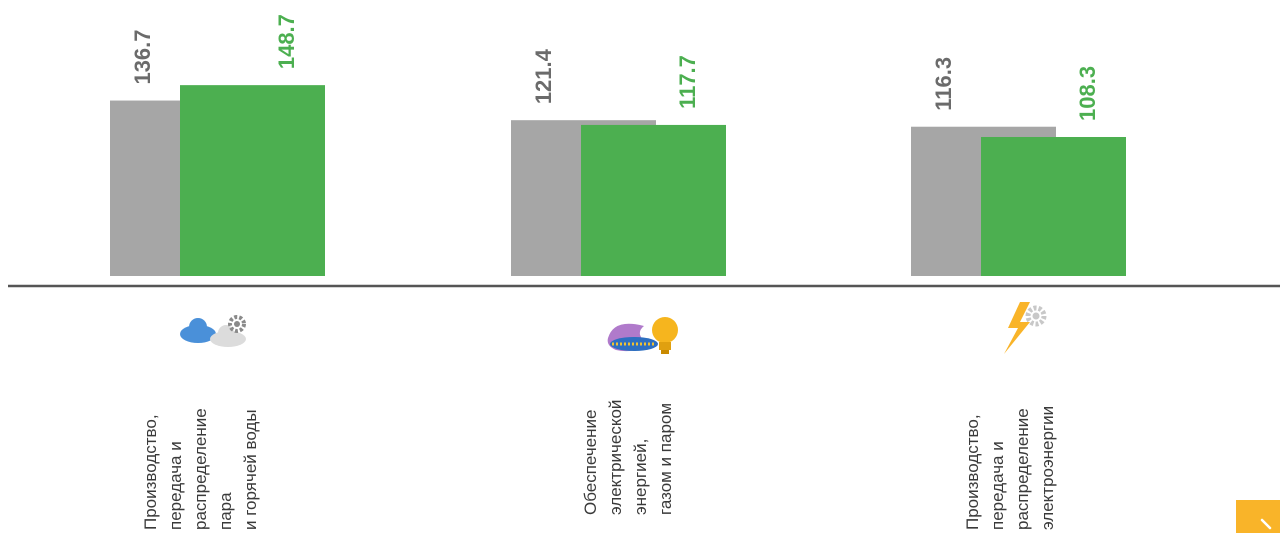 This screenshot has height=538, width=1280. Describe the element at coordinates (225, 511) in the screenshot. I see `category-line: пара` at that location.